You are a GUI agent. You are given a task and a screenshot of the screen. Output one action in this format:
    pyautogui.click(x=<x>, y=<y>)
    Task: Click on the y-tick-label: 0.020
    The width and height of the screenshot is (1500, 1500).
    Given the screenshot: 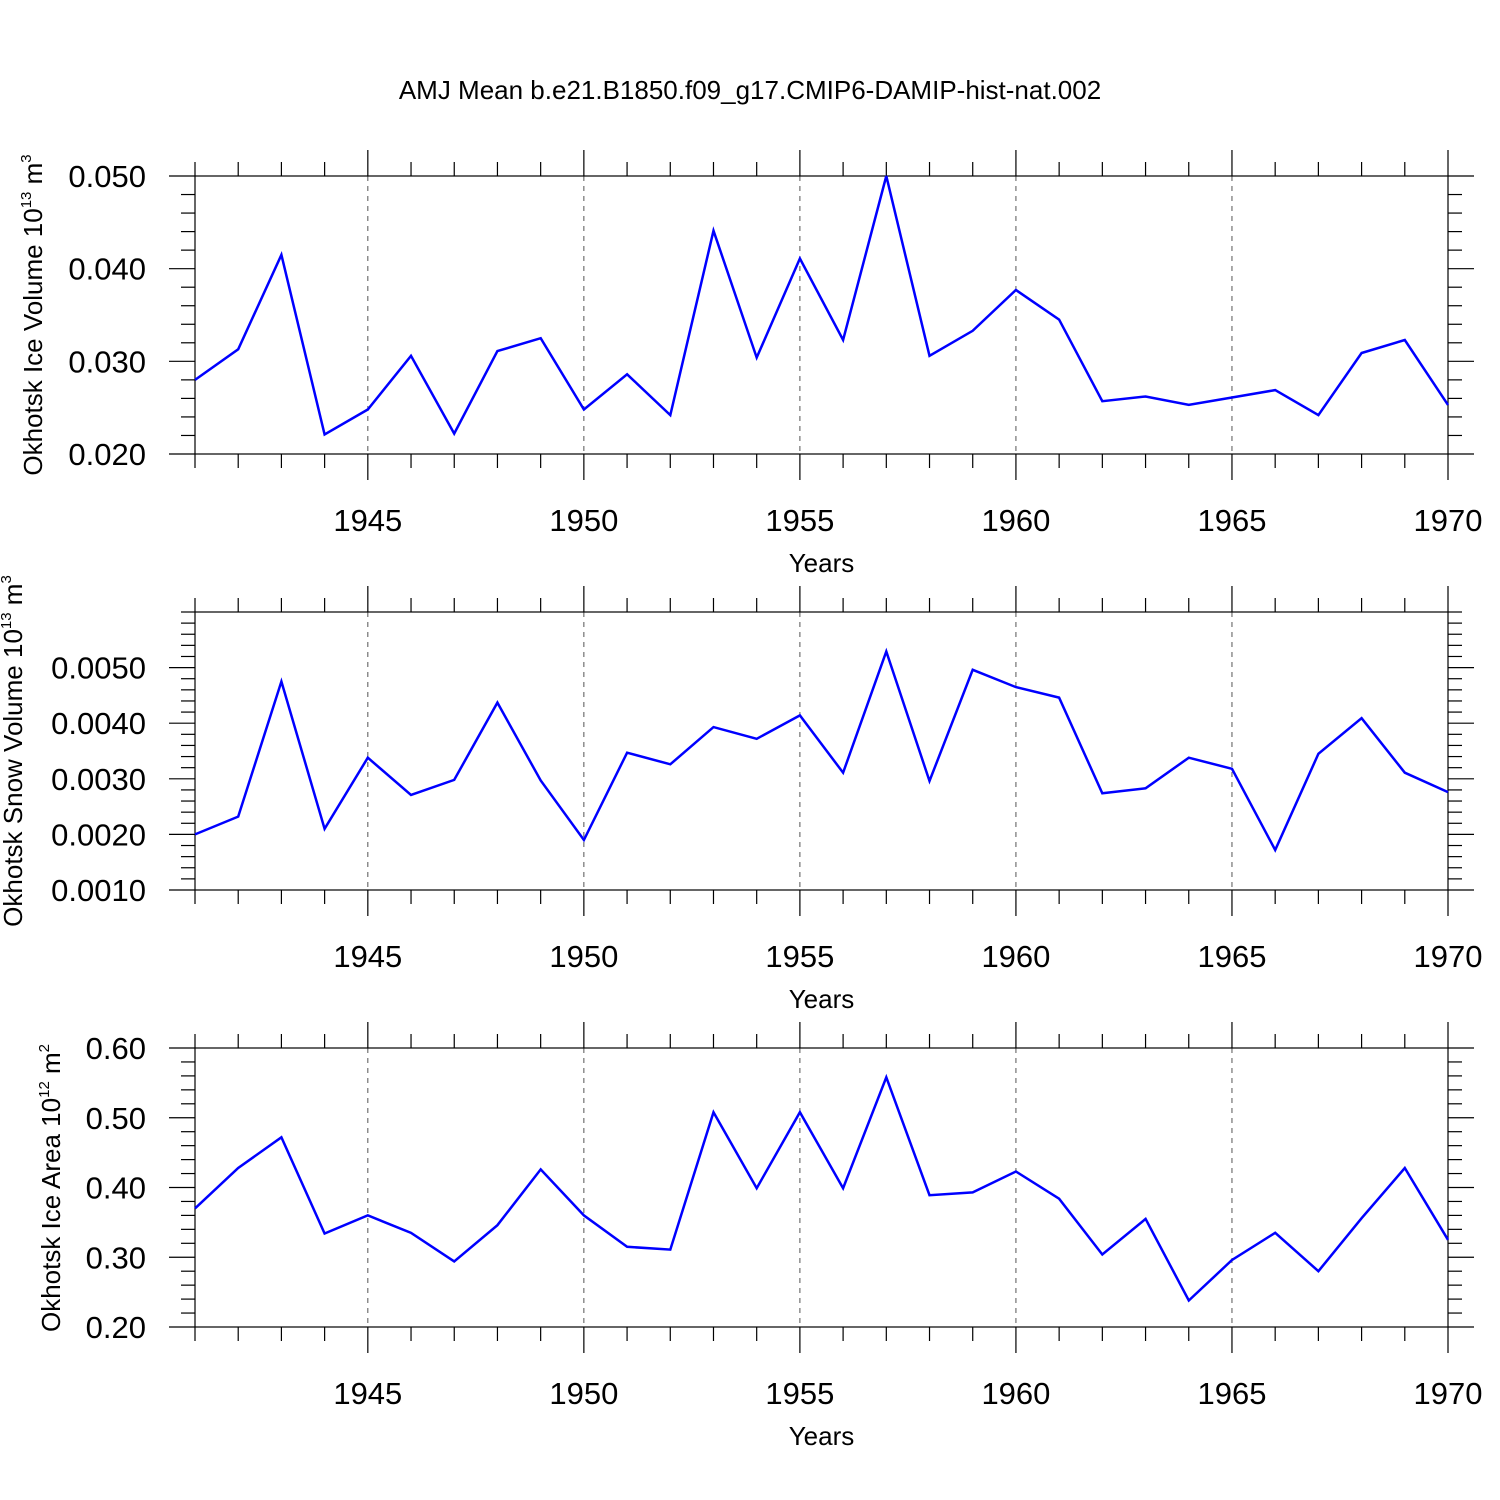 What is the action you would take?
    pyautogui.click(x=107, y=454)
    